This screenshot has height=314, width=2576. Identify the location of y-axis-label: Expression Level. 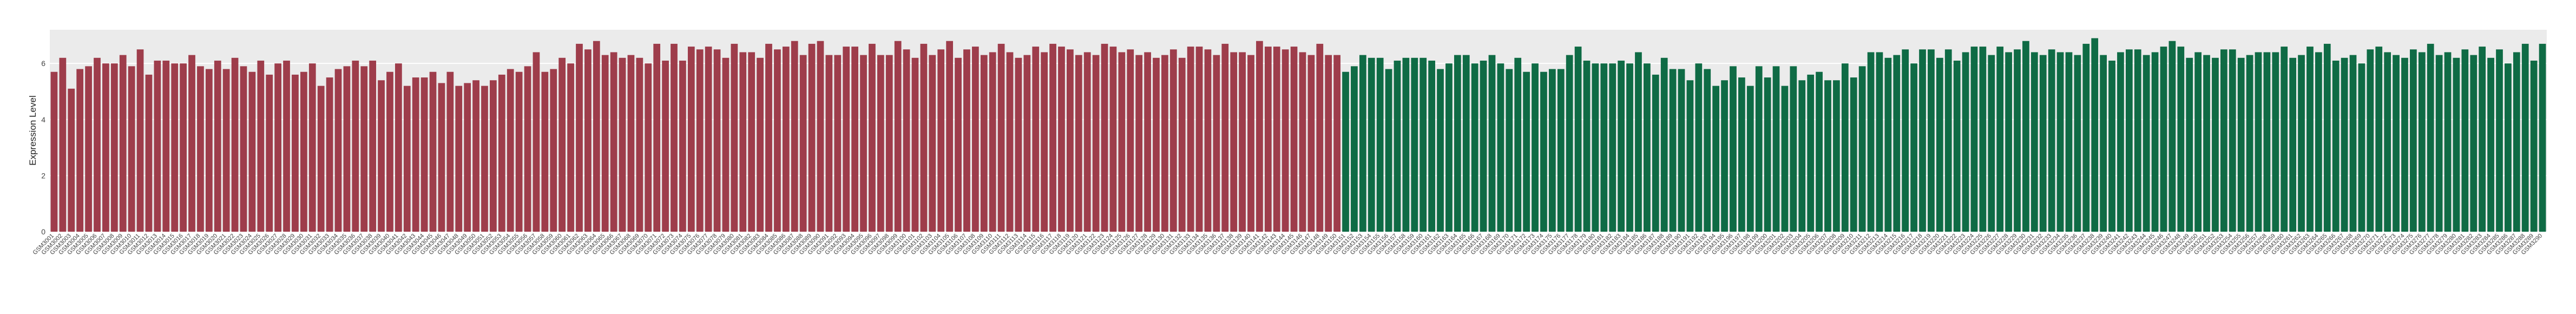
(33, 130).